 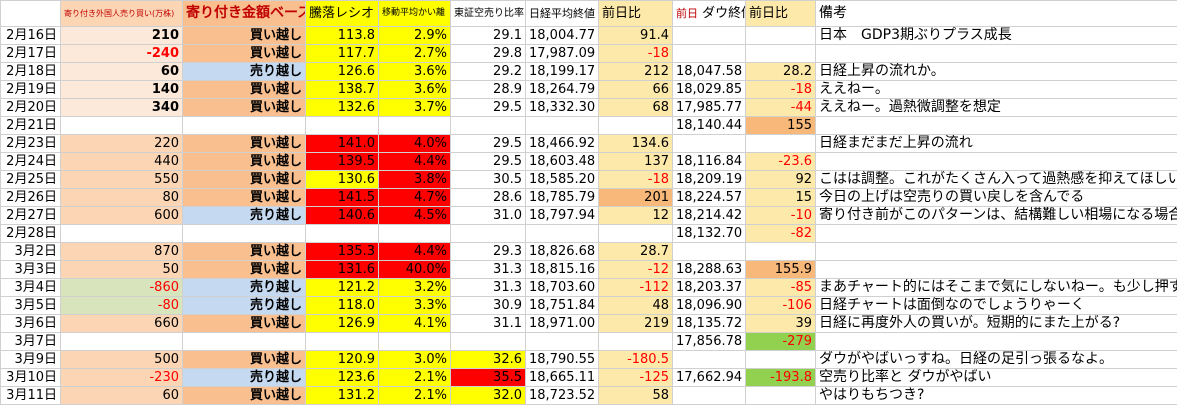 What do you see at coordinates (488, 270) in the screenshot?
I see `cell: 31.3` at bounding box center [488, 270].